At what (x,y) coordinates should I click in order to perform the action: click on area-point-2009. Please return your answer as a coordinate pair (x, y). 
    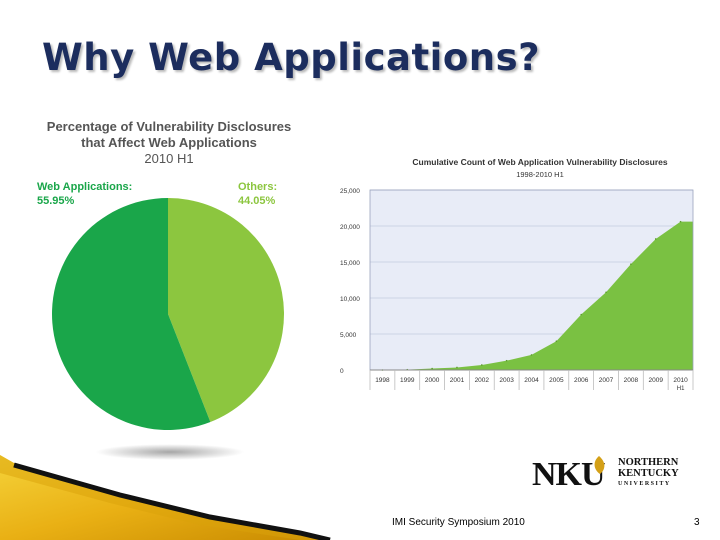
    Looking at the image, I should click on (655, 239).